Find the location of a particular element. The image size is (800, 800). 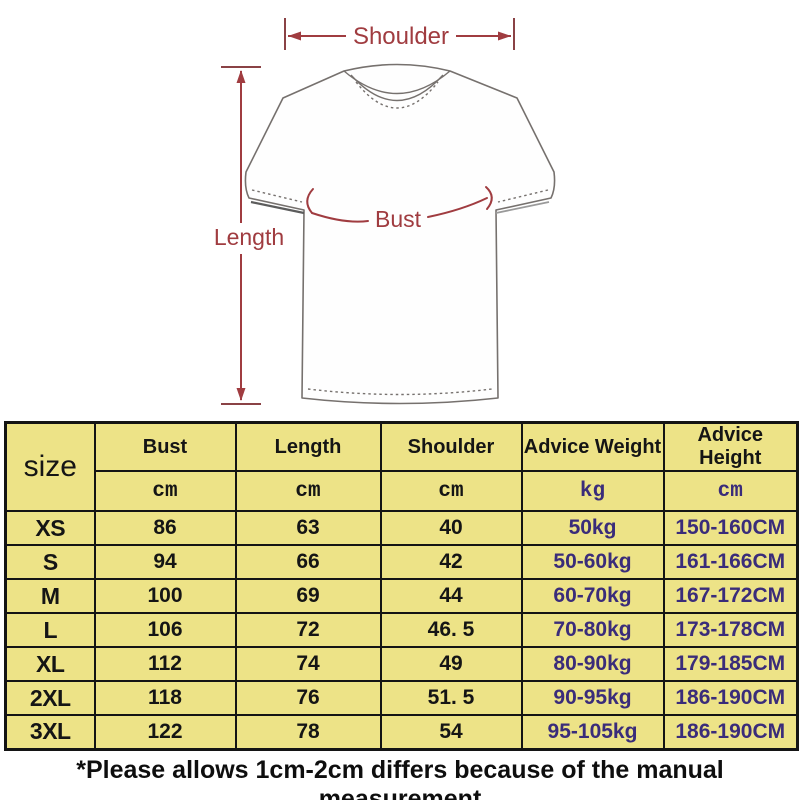

size-label-cell: 2XL is located at coordinates (50, 698).